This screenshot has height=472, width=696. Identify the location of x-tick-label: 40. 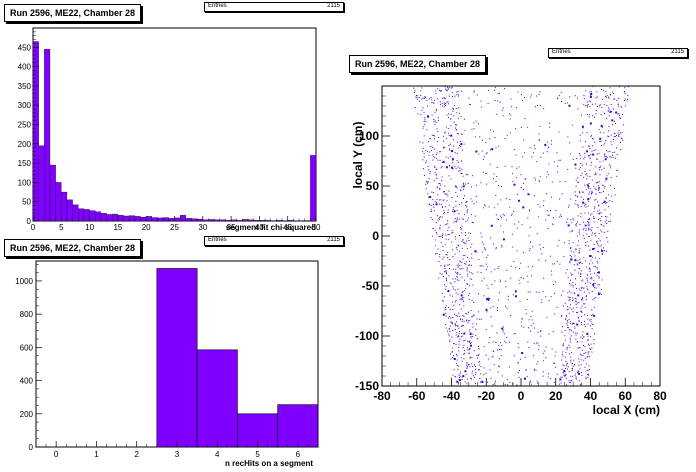
(591, 396).